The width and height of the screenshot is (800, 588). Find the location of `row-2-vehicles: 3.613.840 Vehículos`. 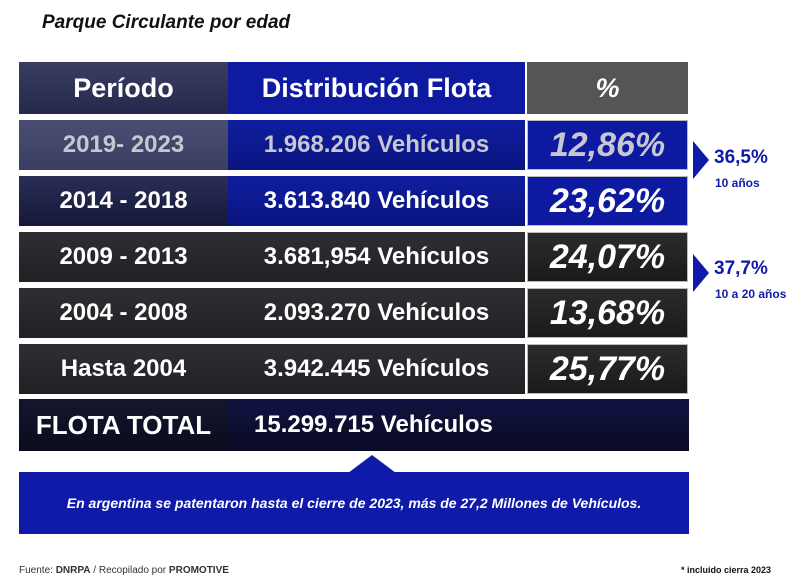

row-2-vehicles: 3.613.840 Vehículos is located at coordinates (376, 201).